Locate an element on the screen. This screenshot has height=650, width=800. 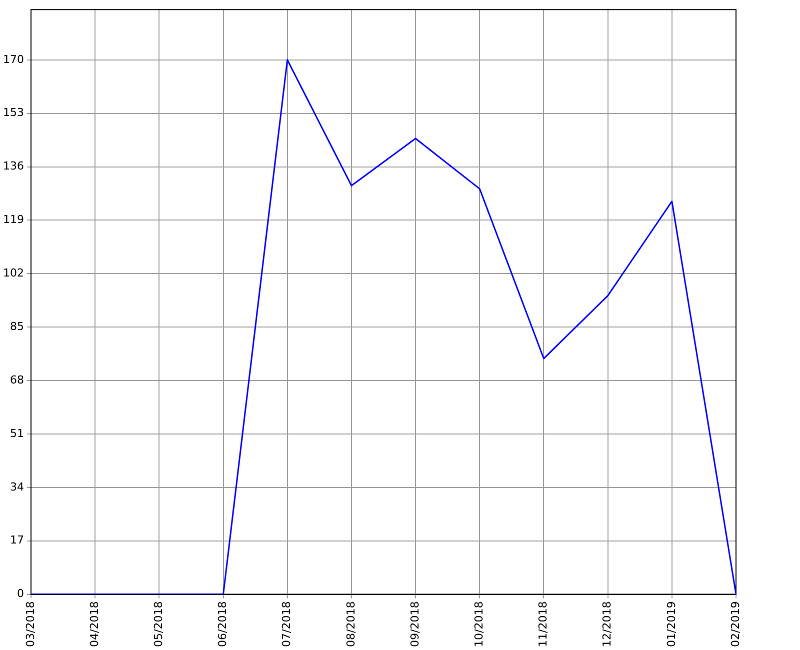
y-tick-label: 153 is located at coordinates (13, 113).